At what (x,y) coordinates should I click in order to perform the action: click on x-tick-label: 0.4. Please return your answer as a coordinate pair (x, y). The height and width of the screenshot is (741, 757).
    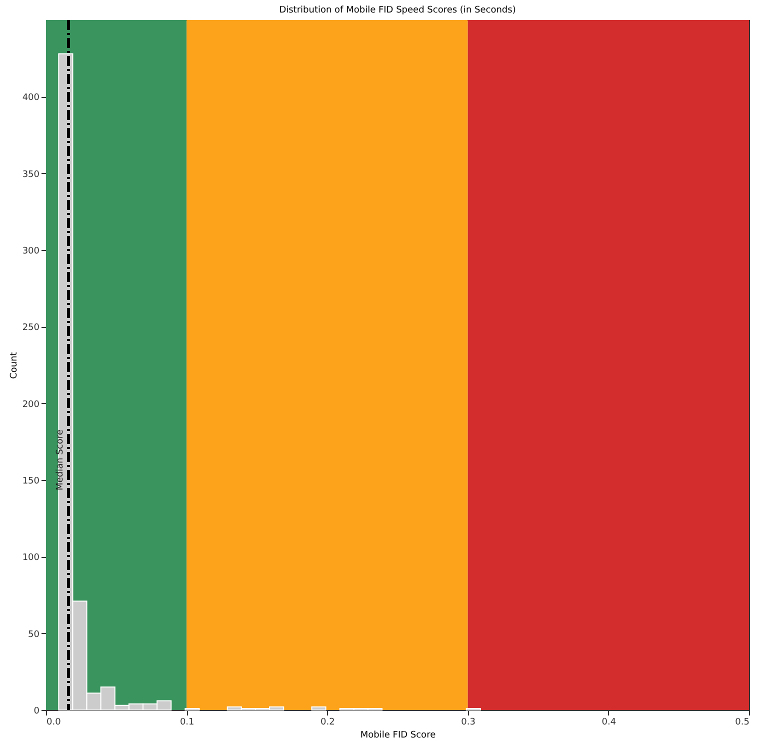
    Looking at the image, I should click on (609, 723).